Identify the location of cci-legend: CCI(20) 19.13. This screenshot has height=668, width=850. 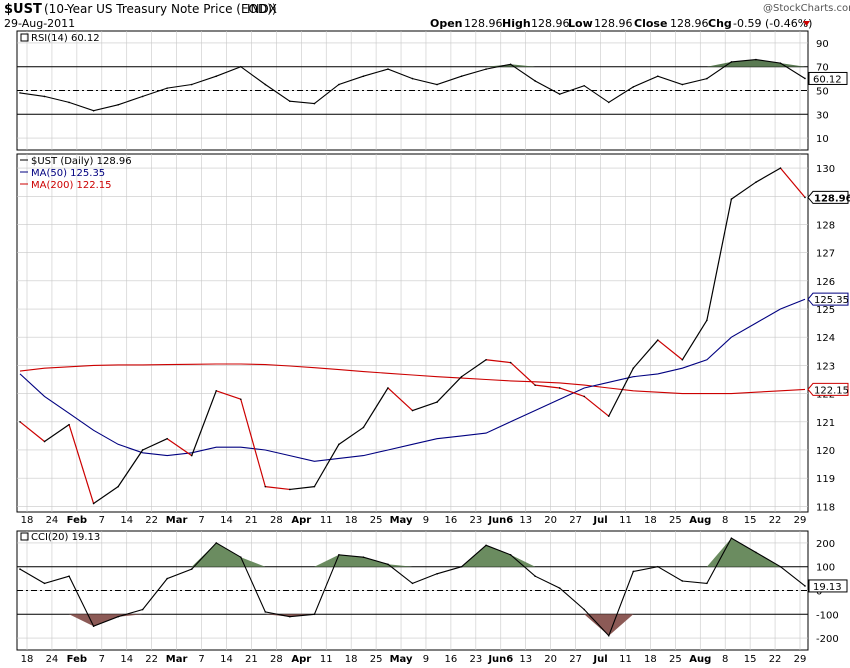
(60, 537).